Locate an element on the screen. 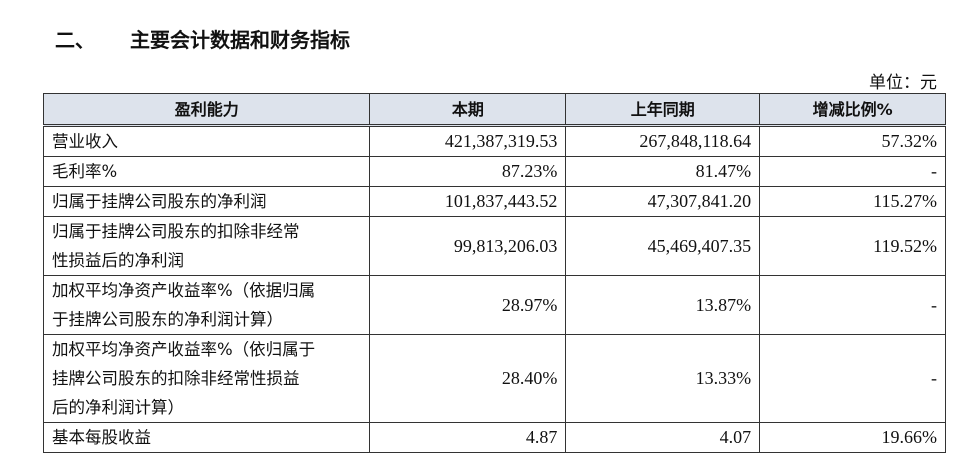 The image size is (977, 469). row-label: 营业收入 is located at coordinates (206, 141).